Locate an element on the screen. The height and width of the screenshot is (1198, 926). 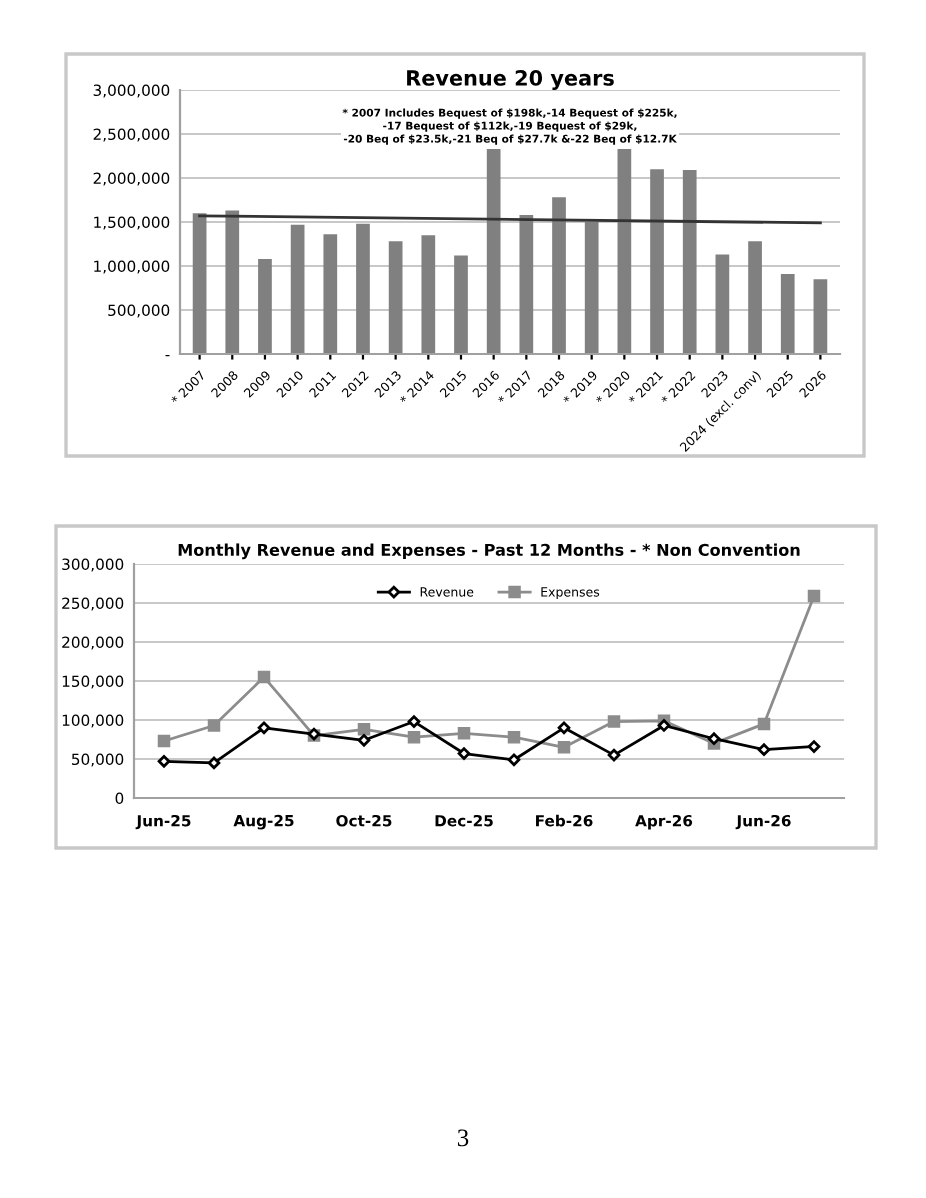
chart-title: Revenue 20 years is located at coordinates (510, 80).